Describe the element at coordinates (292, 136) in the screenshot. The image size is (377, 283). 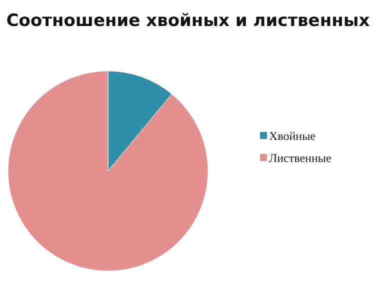
I see `legend-label: Хвойные` at that location.